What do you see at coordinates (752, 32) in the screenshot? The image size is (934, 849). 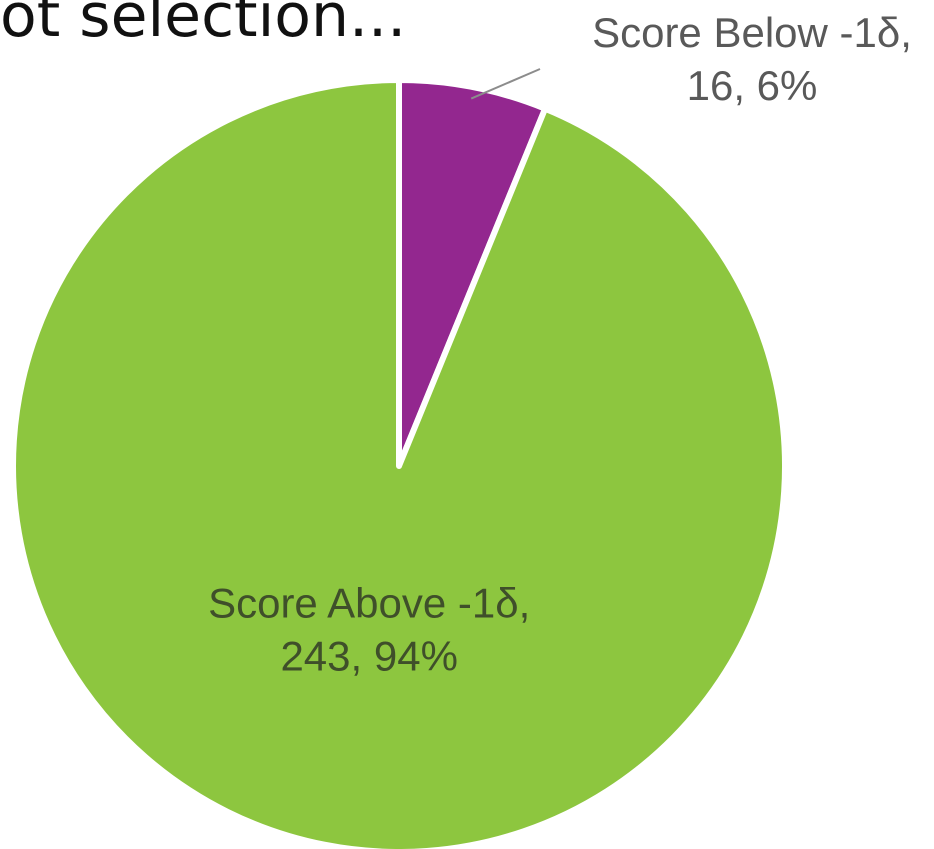 I see `data-label-score-below-line1: Score Below -1δ,` at bounding box center [752, 32].